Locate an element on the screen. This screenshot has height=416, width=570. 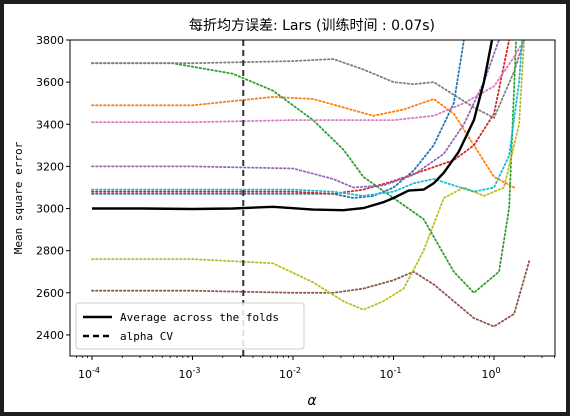
x-tick-label: 10⁻³ is located at coordinates (190, 373).